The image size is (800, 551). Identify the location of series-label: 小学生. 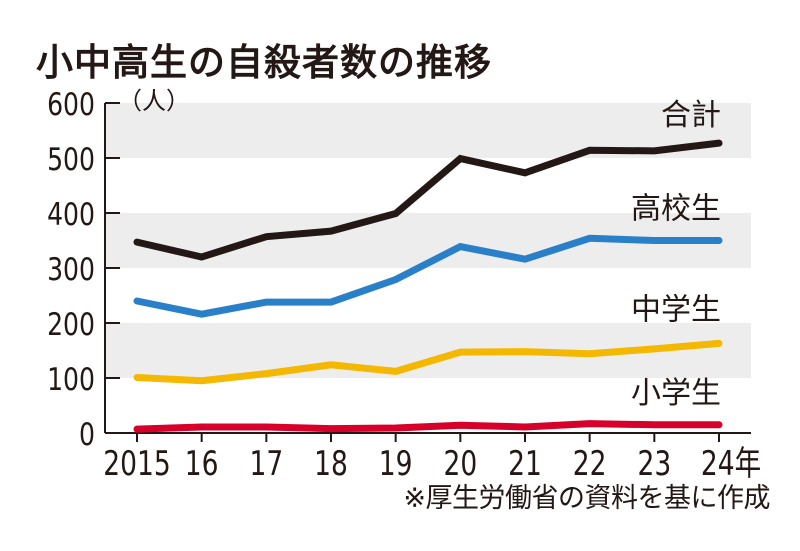
(676, 393).